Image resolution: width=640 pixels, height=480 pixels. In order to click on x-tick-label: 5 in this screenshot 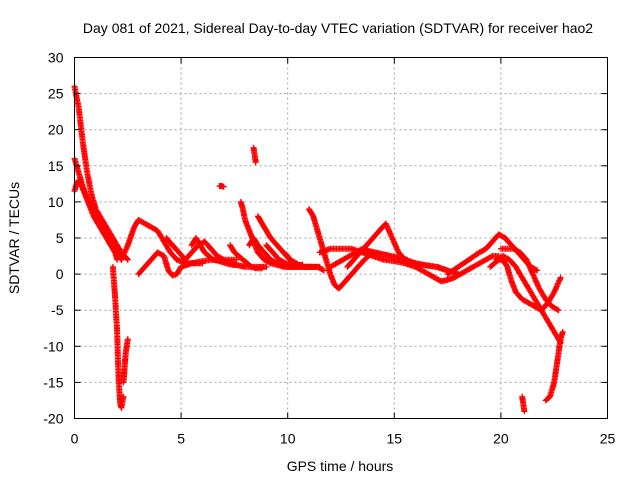, I will do `click(181, 439)`.